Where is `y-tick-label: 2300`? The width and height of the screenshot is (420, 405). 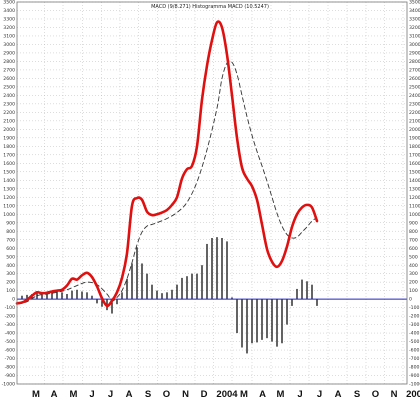
y-tick-label: 2300 is located at coordinates (414, 104).